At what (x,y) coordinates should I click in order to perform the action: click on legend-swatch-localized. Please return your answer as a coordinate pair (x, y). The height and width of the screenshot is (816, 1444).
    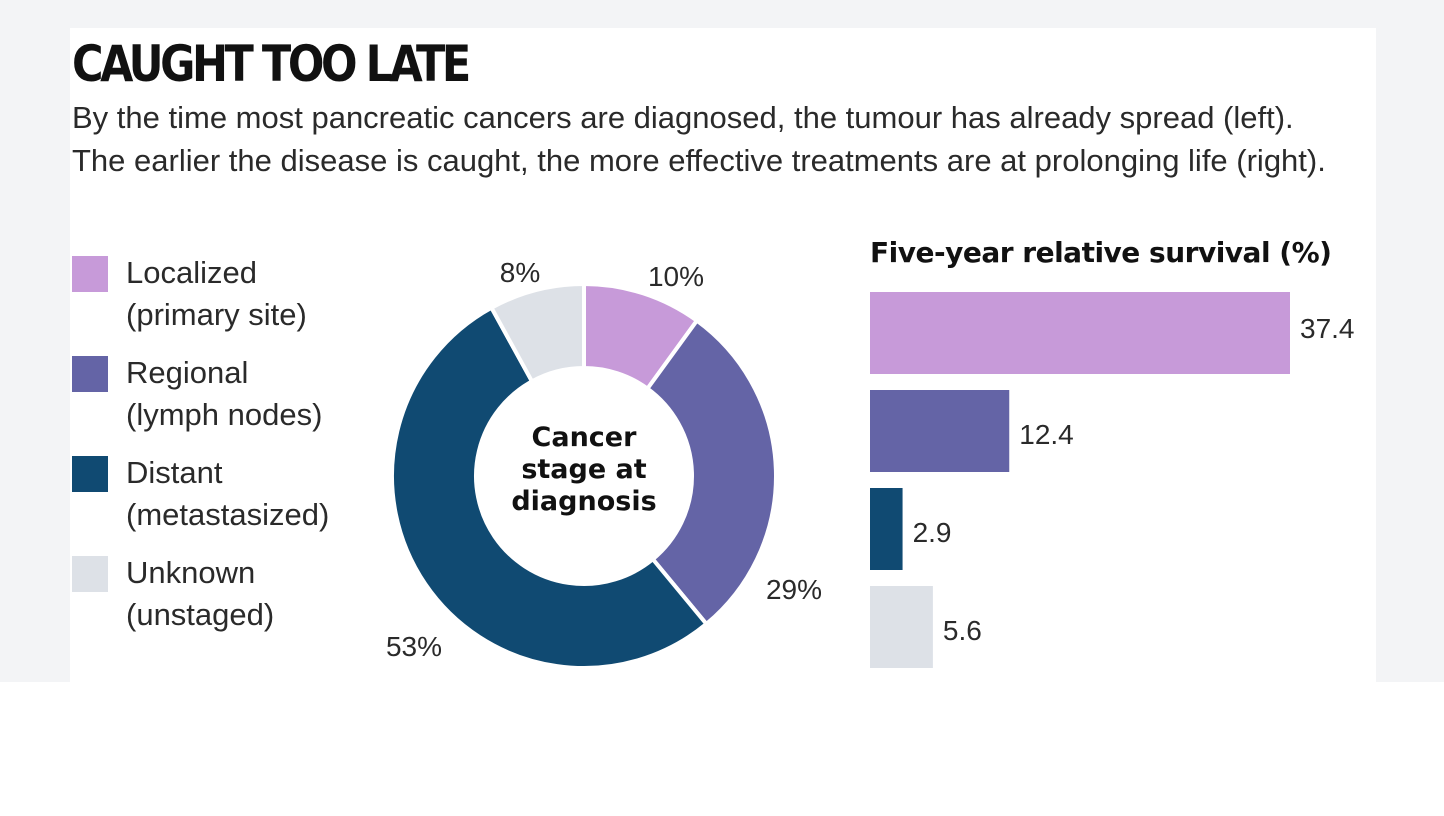
    Looking at the image, I should click on (90, 274).